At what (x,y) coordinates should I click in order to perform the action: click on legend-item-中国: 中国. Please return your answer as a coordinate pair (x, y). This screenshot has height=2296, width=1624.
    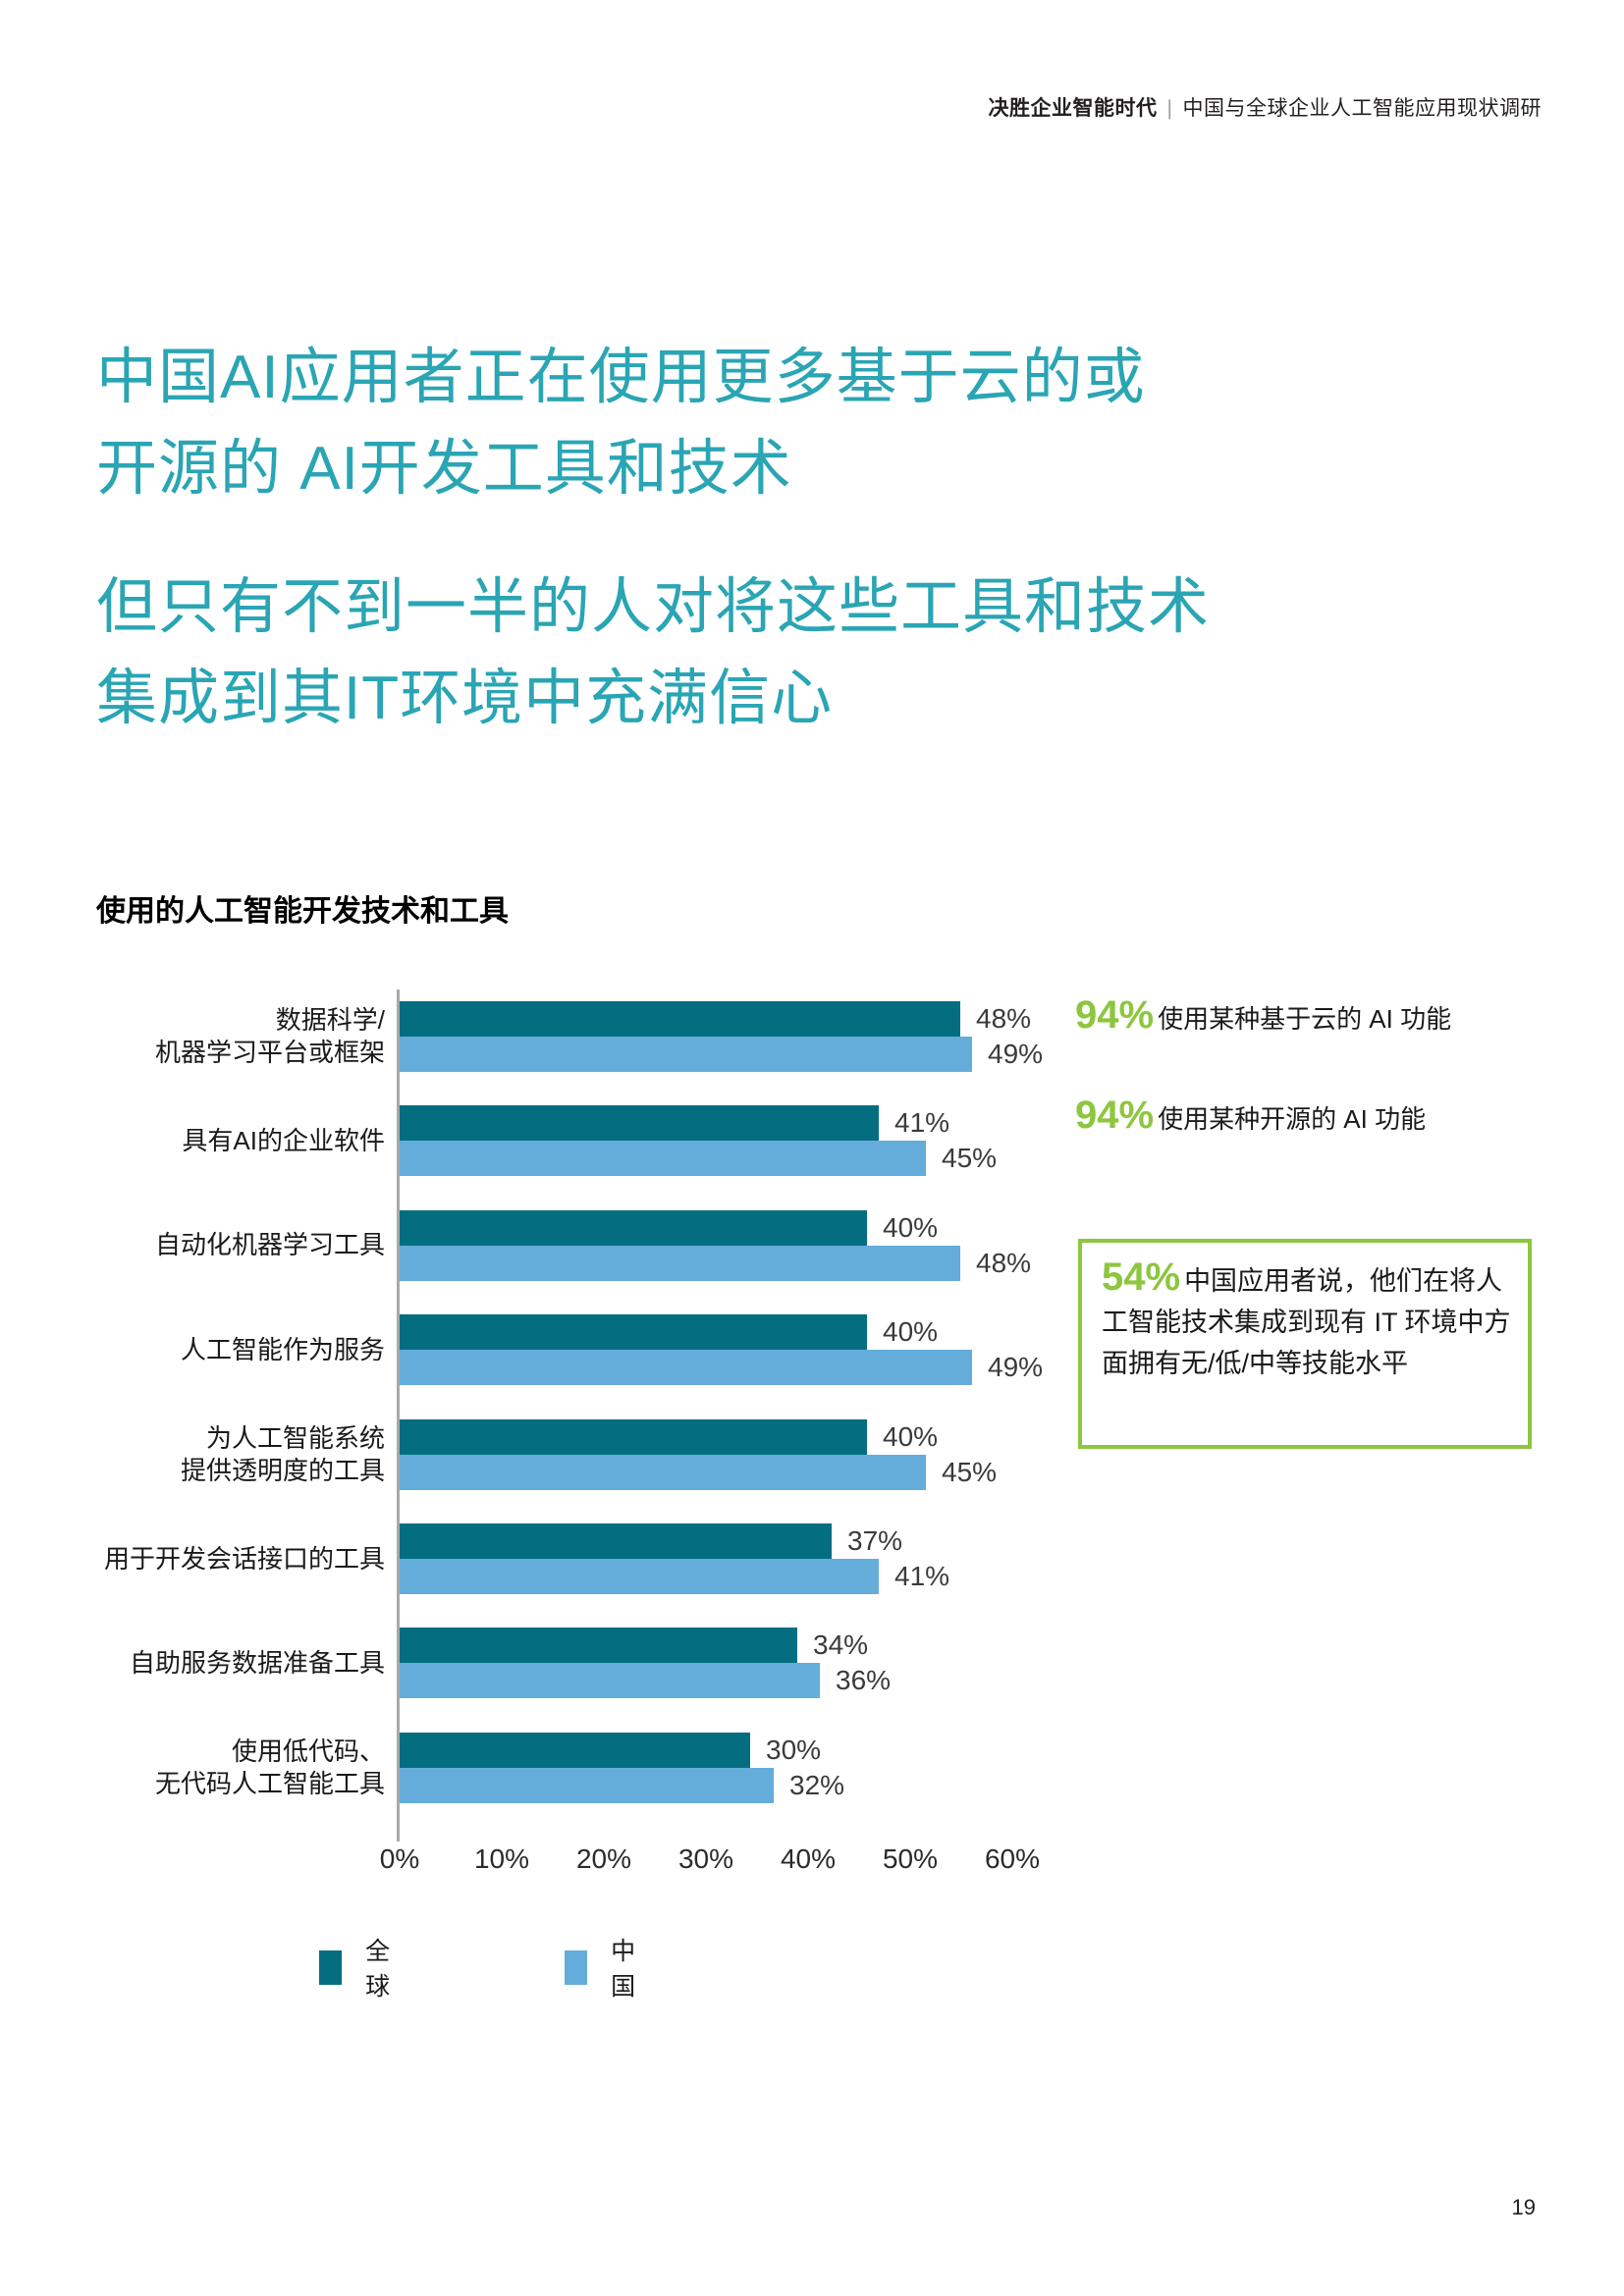
    Looking at the image, I should click on (605, 1967).